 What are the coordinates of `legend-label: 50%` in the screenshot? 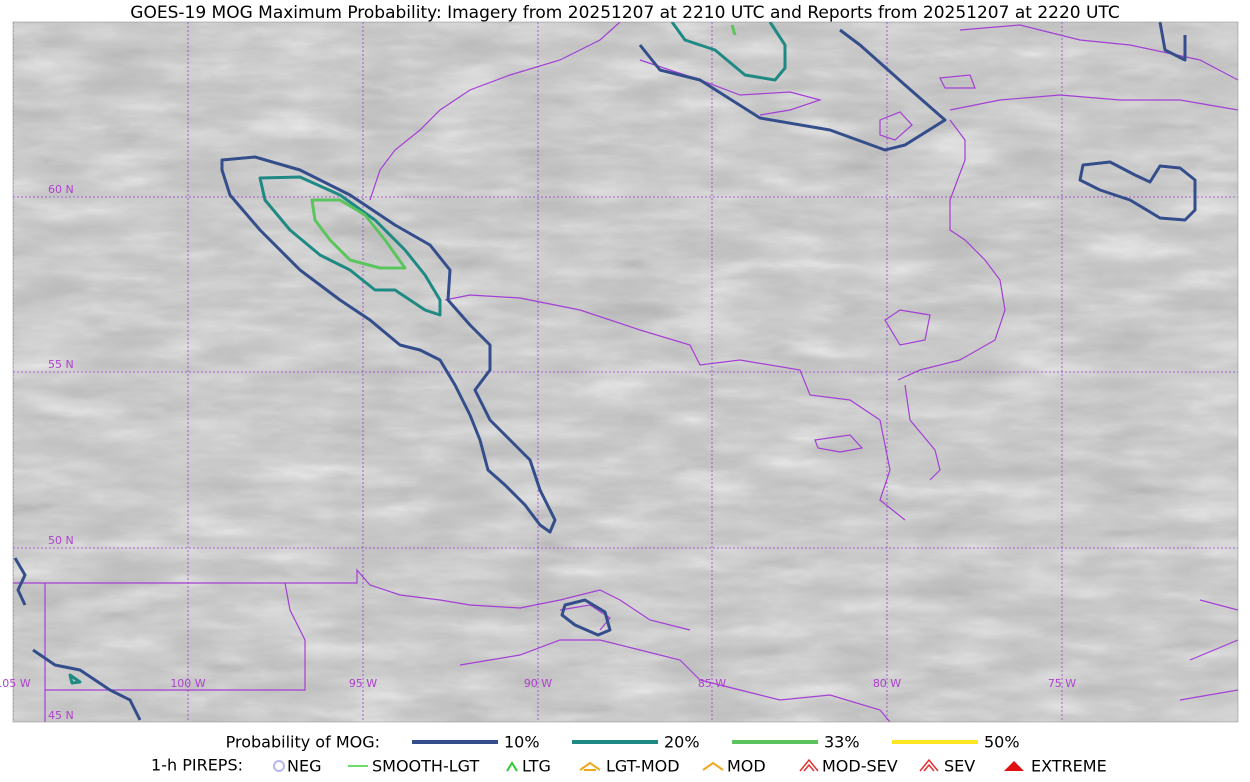 It's located at (1002, 742).